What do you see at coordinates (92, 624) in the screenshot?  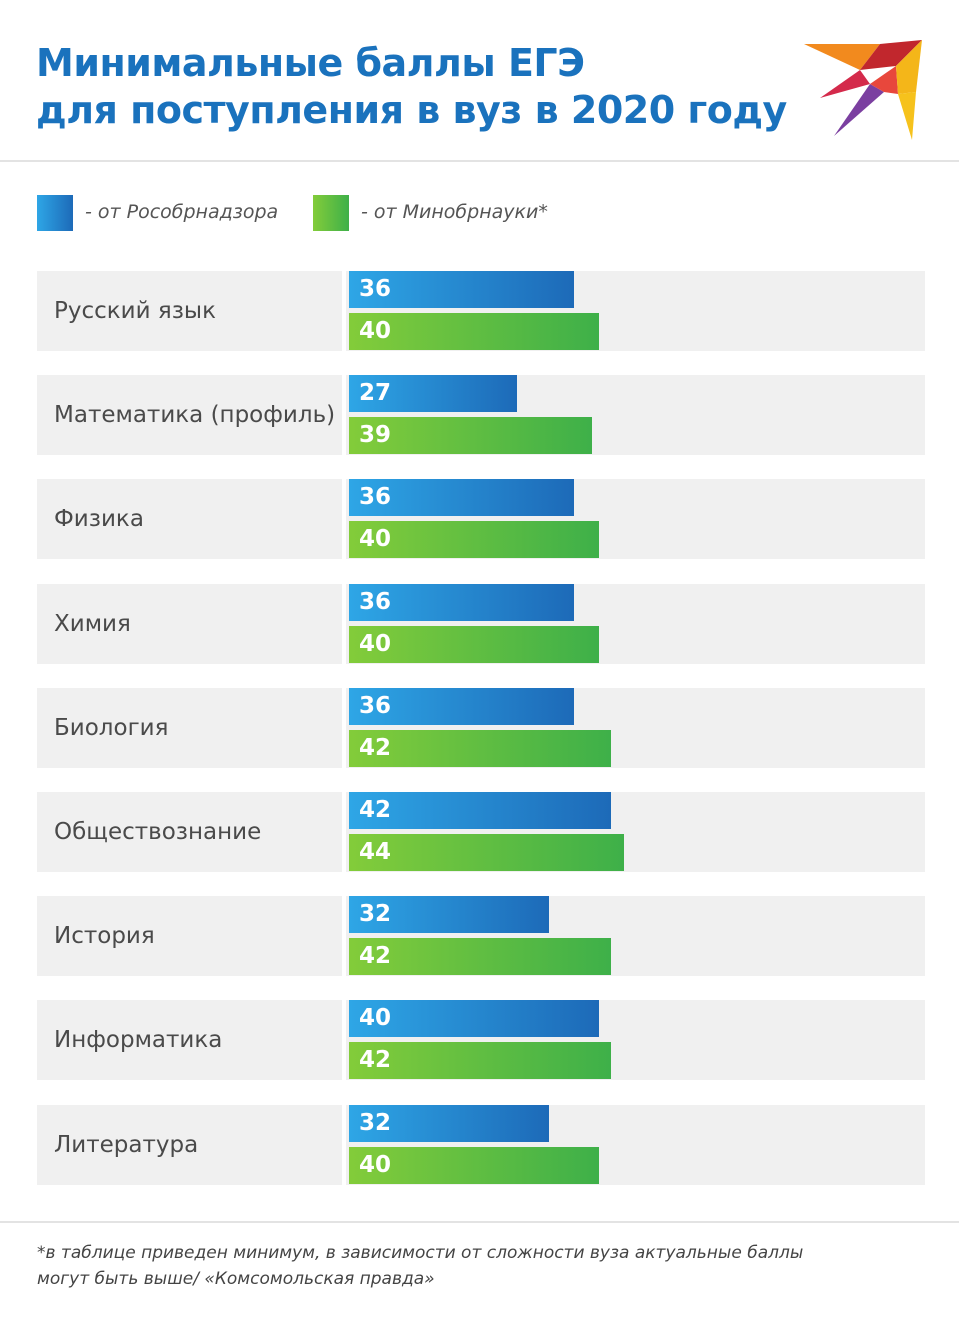 I see `category-label: Химия` at bounding box center [92, 624].